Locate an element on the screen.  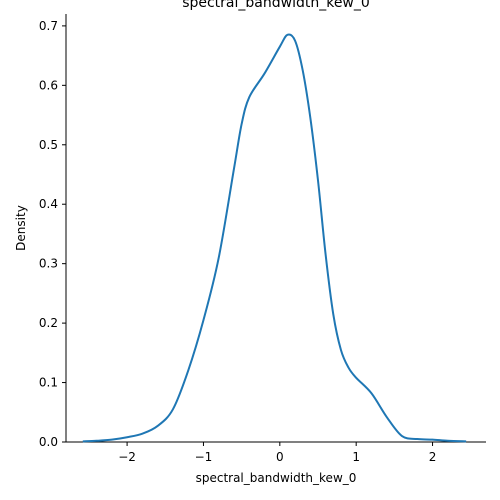
y-tick-label: 0.1 is located at coordinates (48, 383).